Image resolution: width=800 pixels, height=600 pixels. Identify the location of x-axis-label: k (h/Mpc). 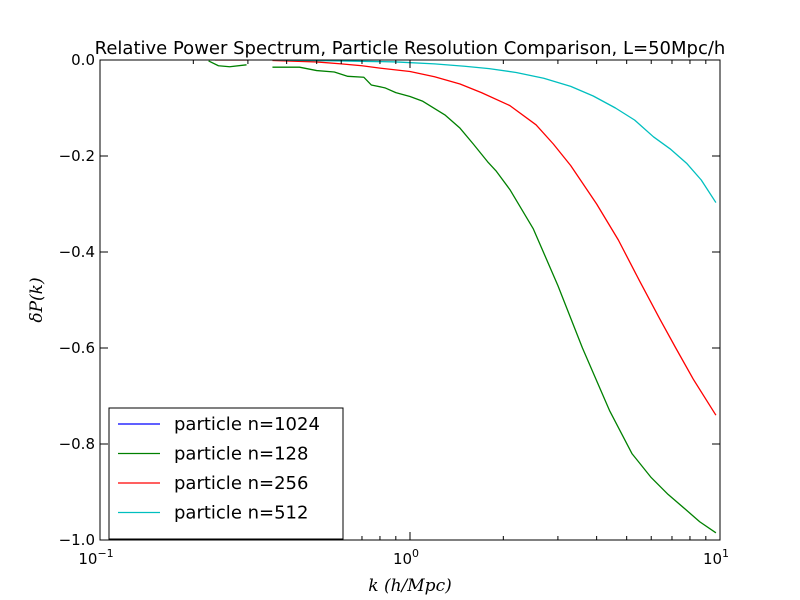
(409, 586).